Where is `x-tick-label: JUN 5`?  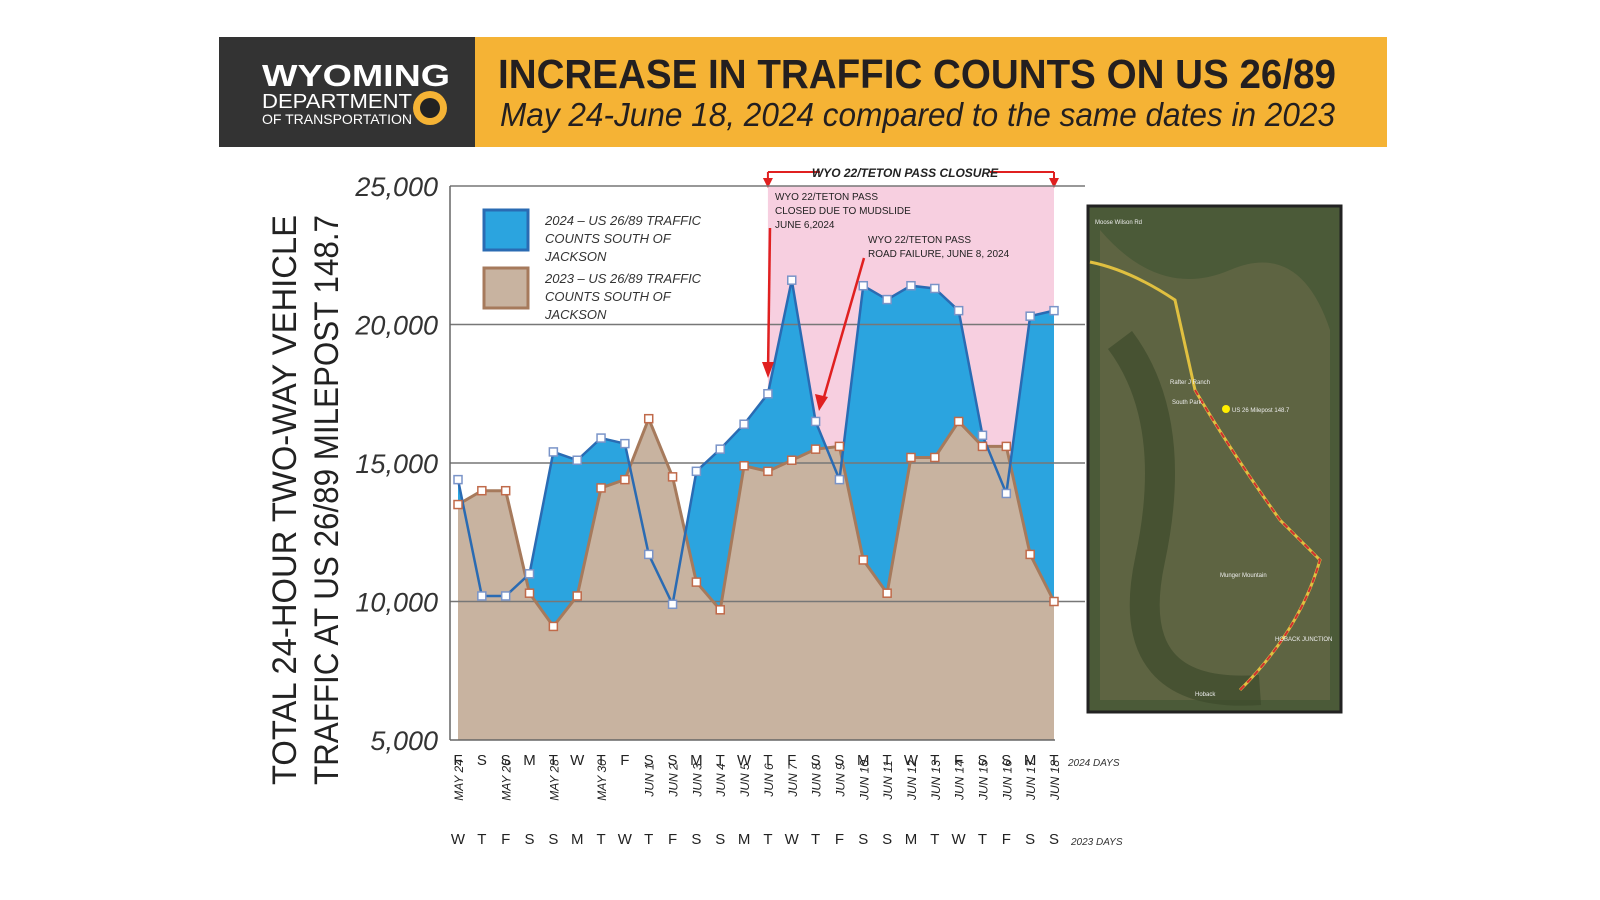 x-tick-label: JUN 5 is located at coordinates (745, 780).